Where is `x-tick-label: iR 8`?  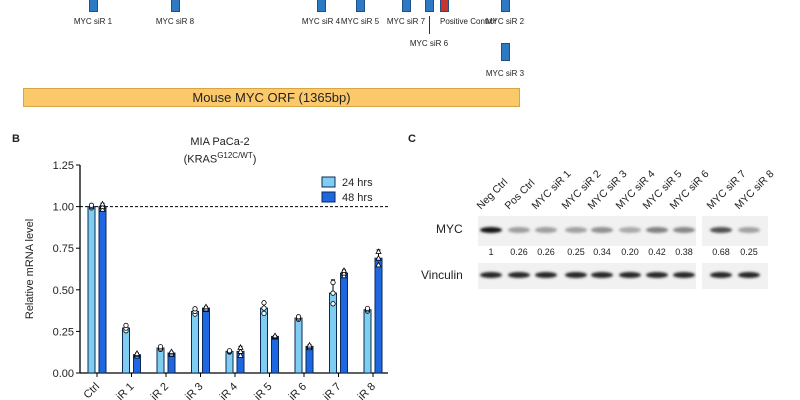
x-tick-label: iR 8 is located at coordinates (367, 390).